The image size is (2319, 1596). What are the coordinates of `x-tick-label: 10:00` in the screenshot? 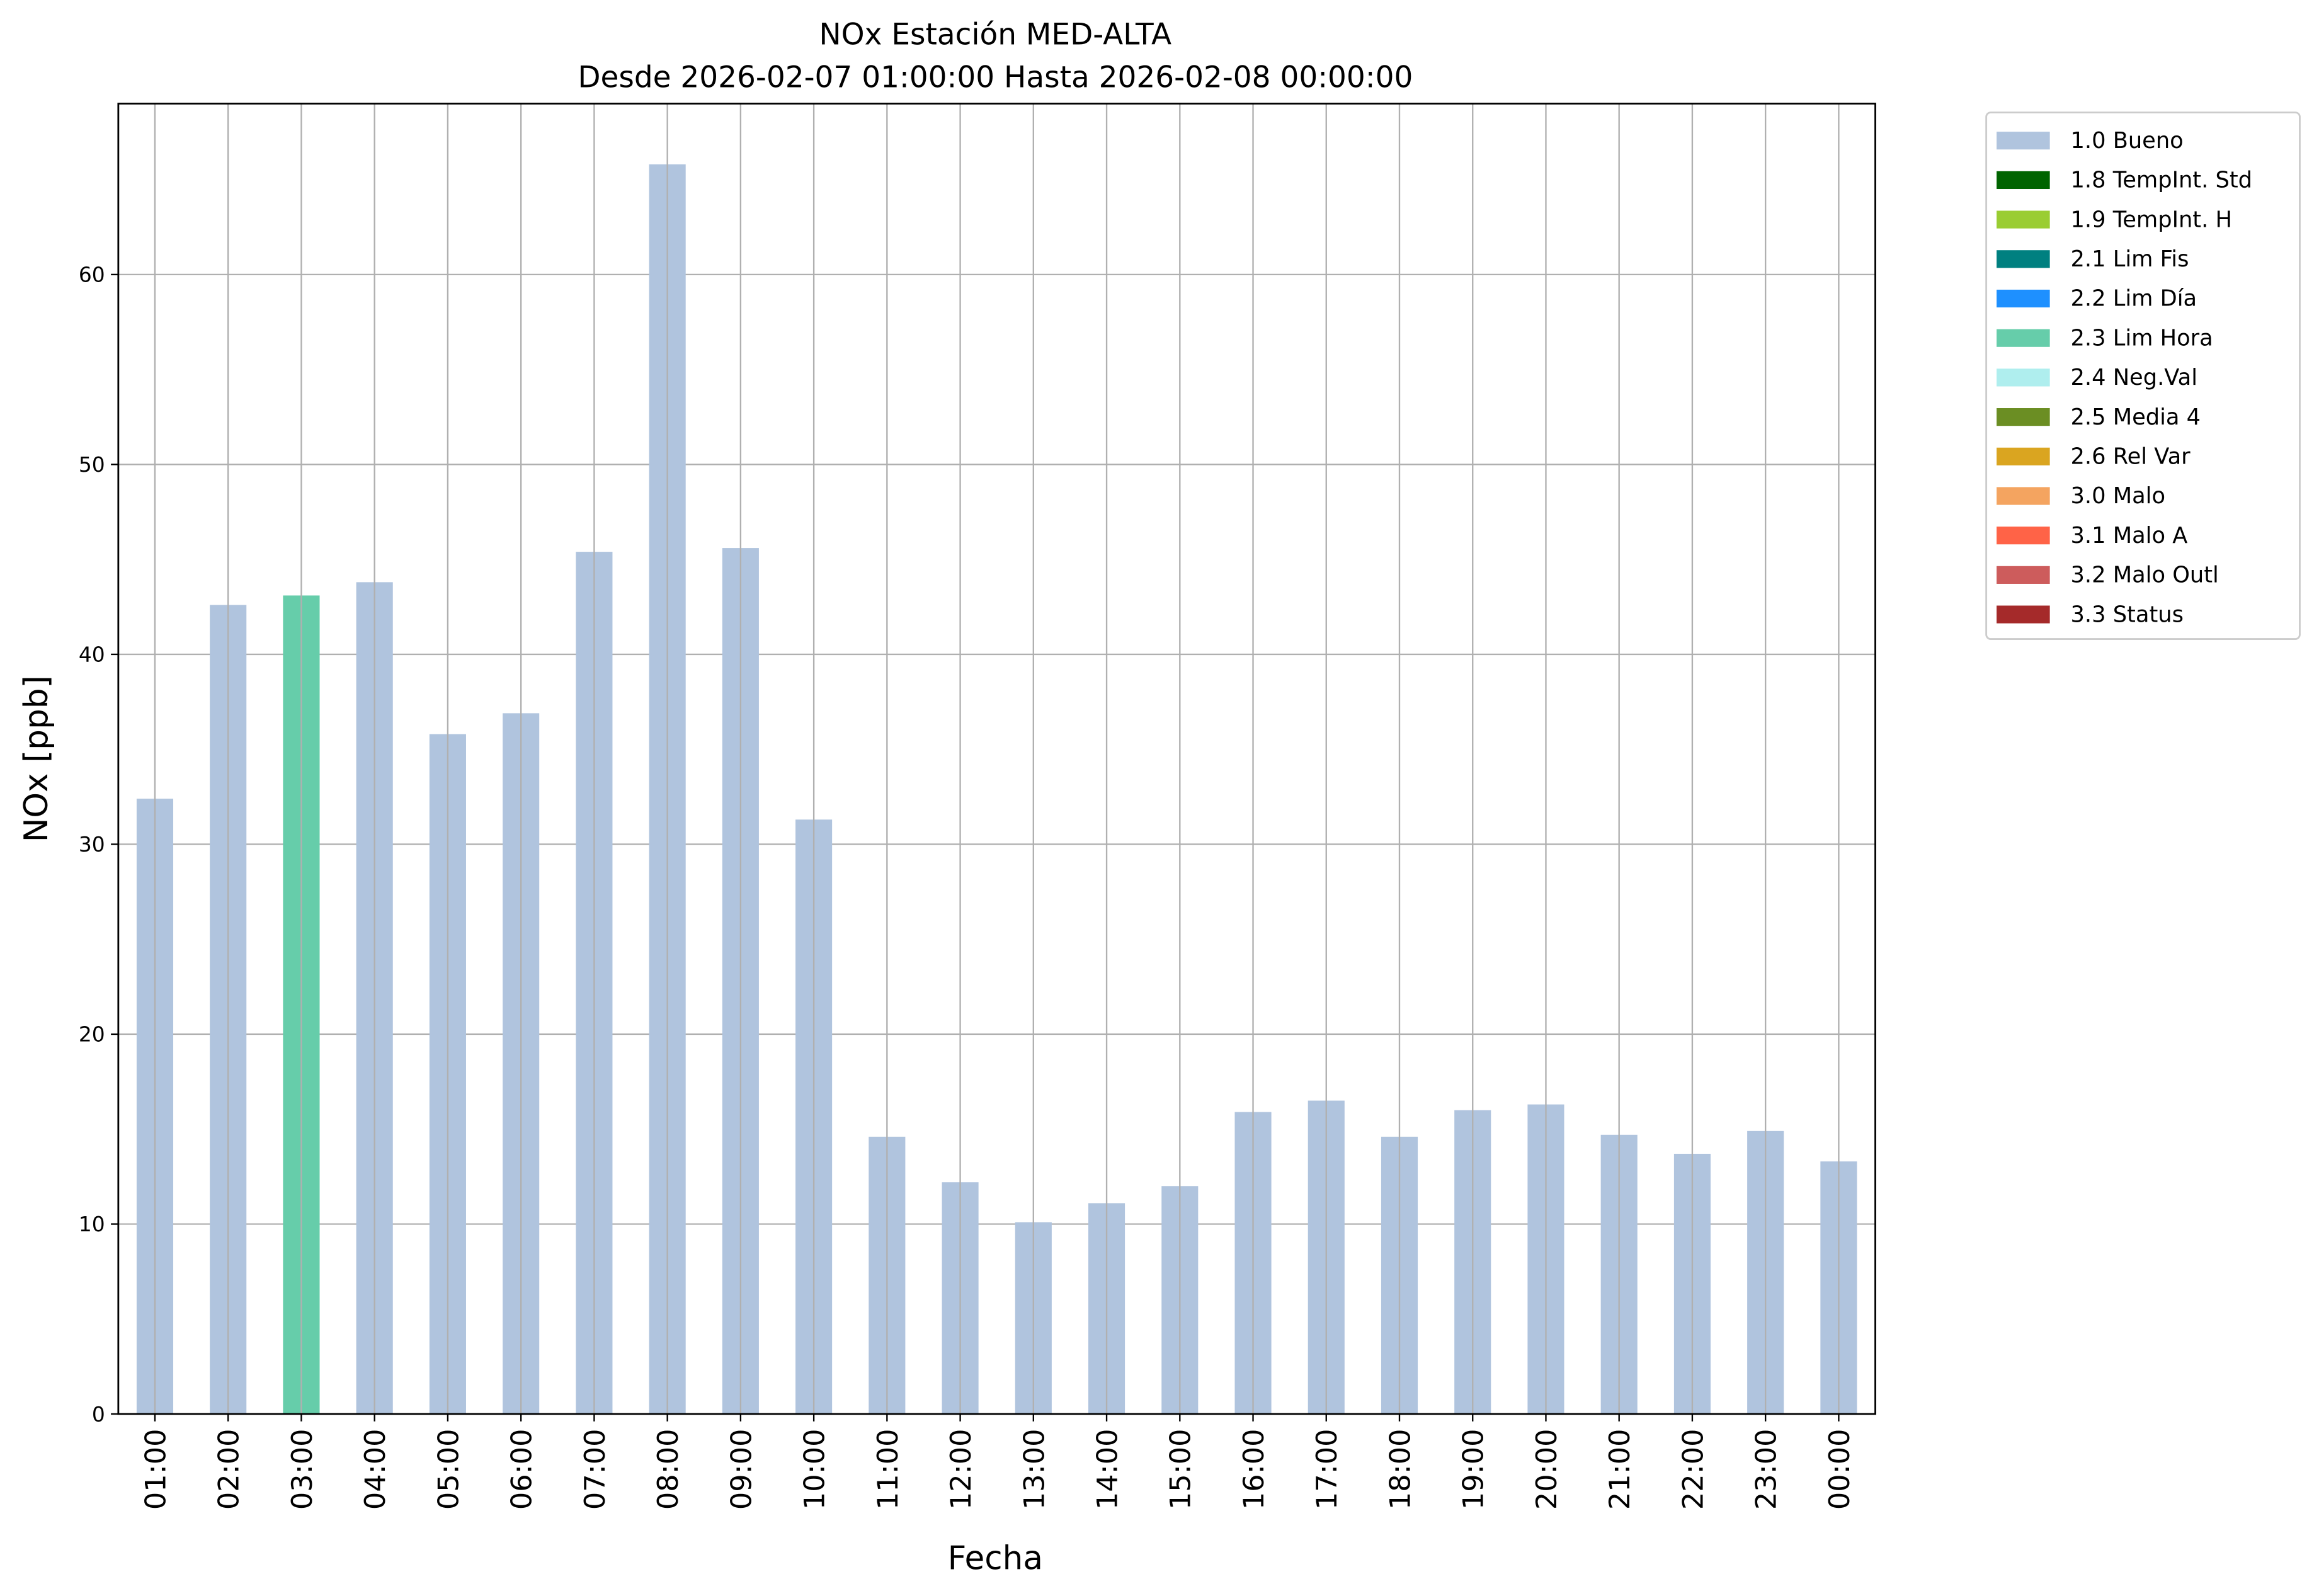 It's located at (815, 1469).